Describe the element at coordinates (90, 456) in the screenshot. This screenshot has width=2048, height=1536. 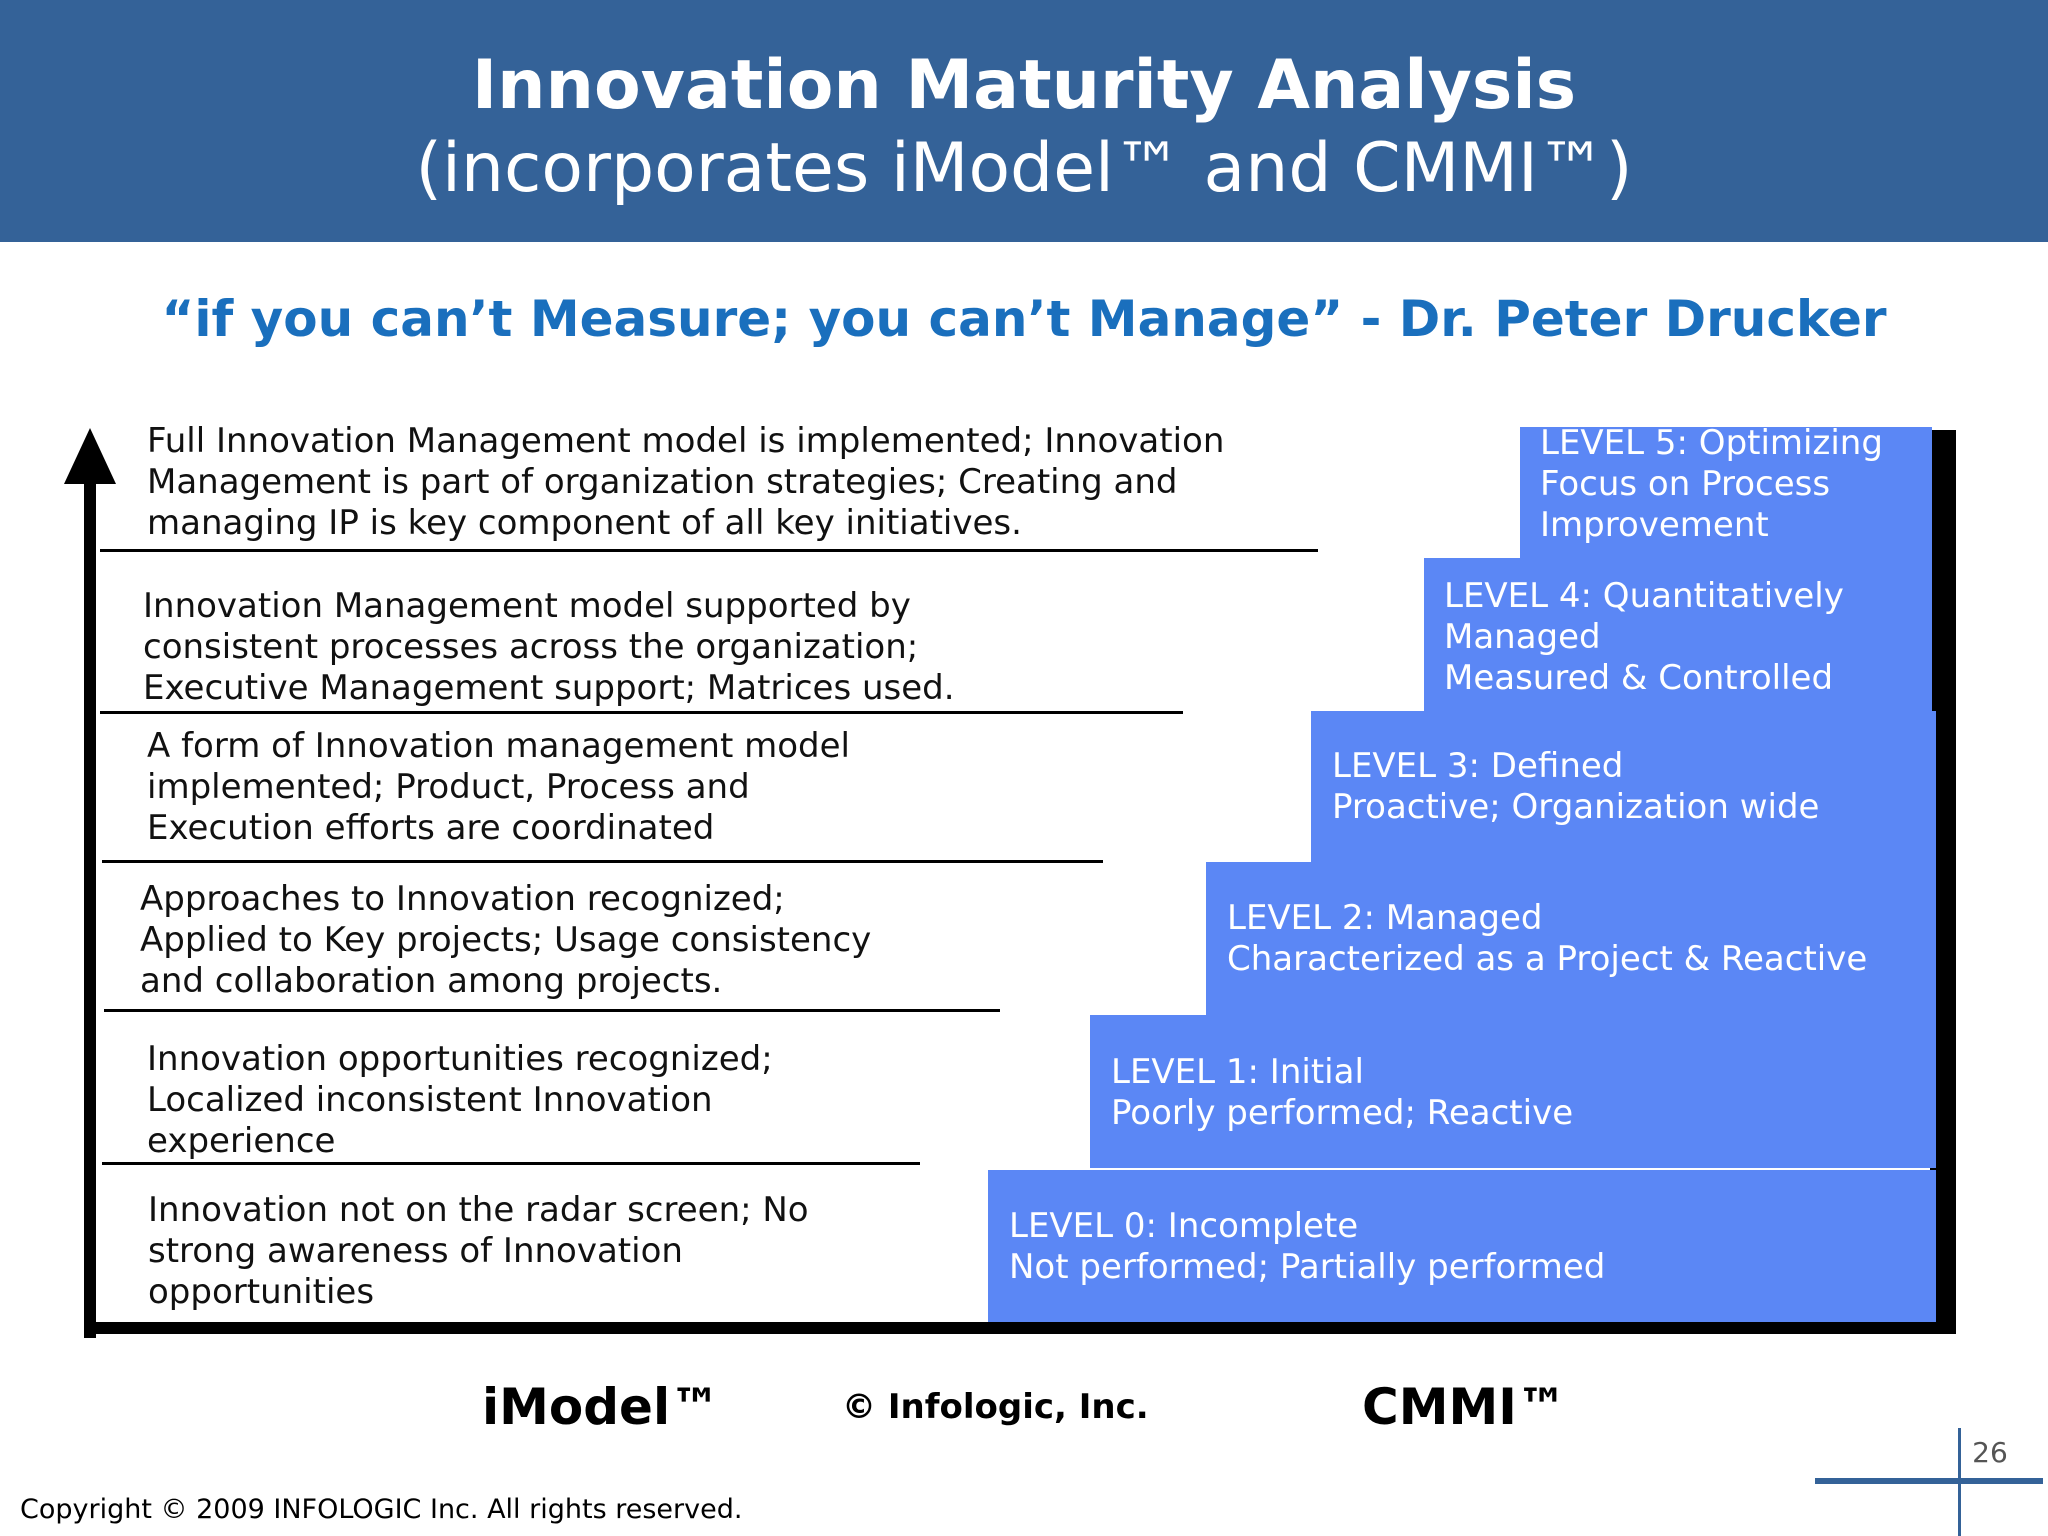
I see `up-arrow-icon` at that location.